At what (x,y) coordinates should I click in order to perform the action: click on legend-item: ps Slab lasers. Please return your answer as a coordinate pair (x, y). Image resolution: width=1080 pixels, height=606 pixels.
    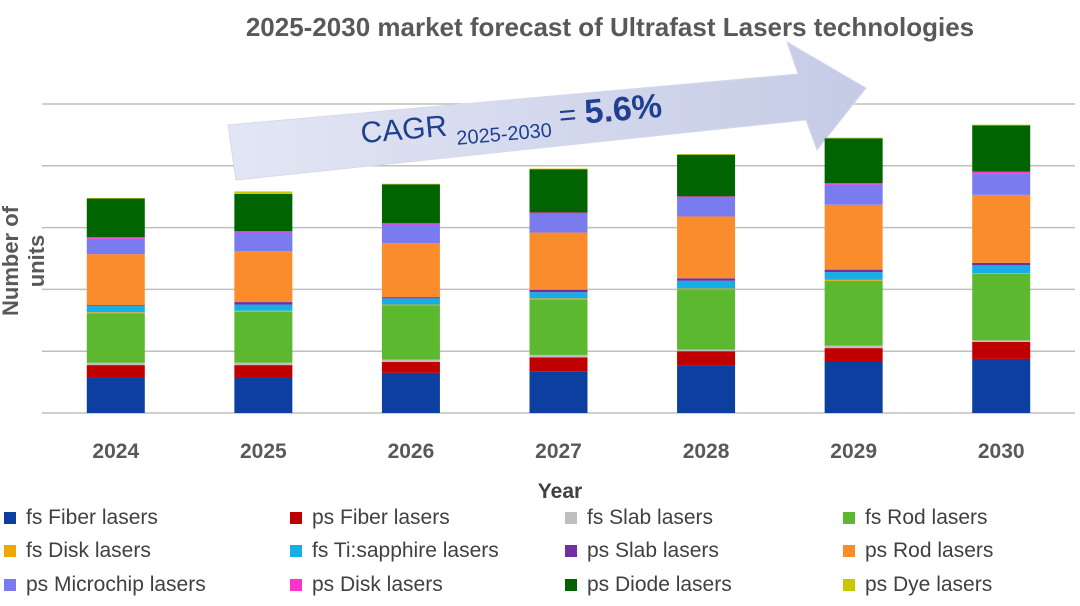
    Looking at the image, I should click on (642, 550).